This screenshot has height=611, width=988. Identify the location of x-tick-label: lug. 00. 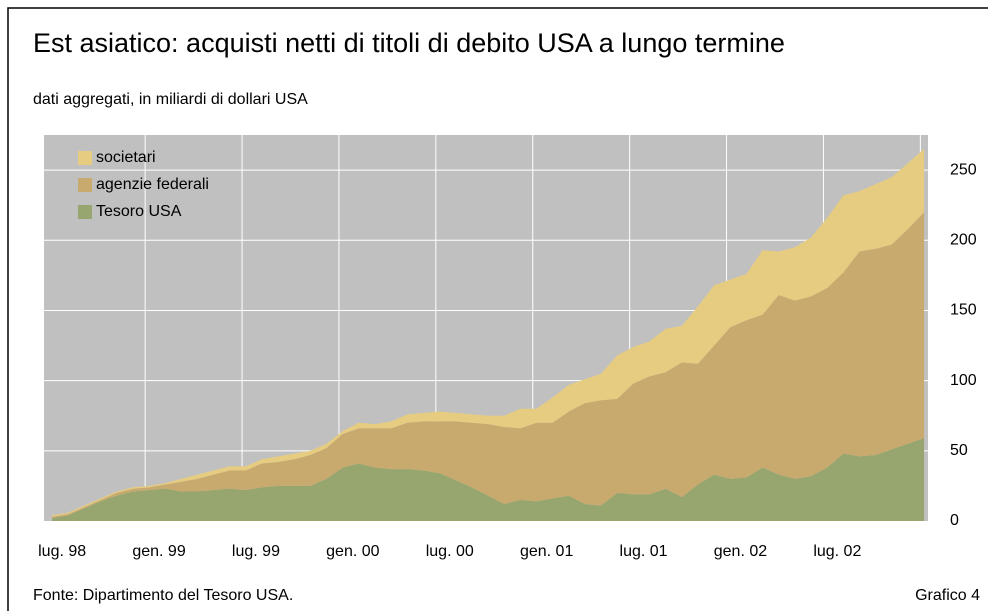
(450, 551).